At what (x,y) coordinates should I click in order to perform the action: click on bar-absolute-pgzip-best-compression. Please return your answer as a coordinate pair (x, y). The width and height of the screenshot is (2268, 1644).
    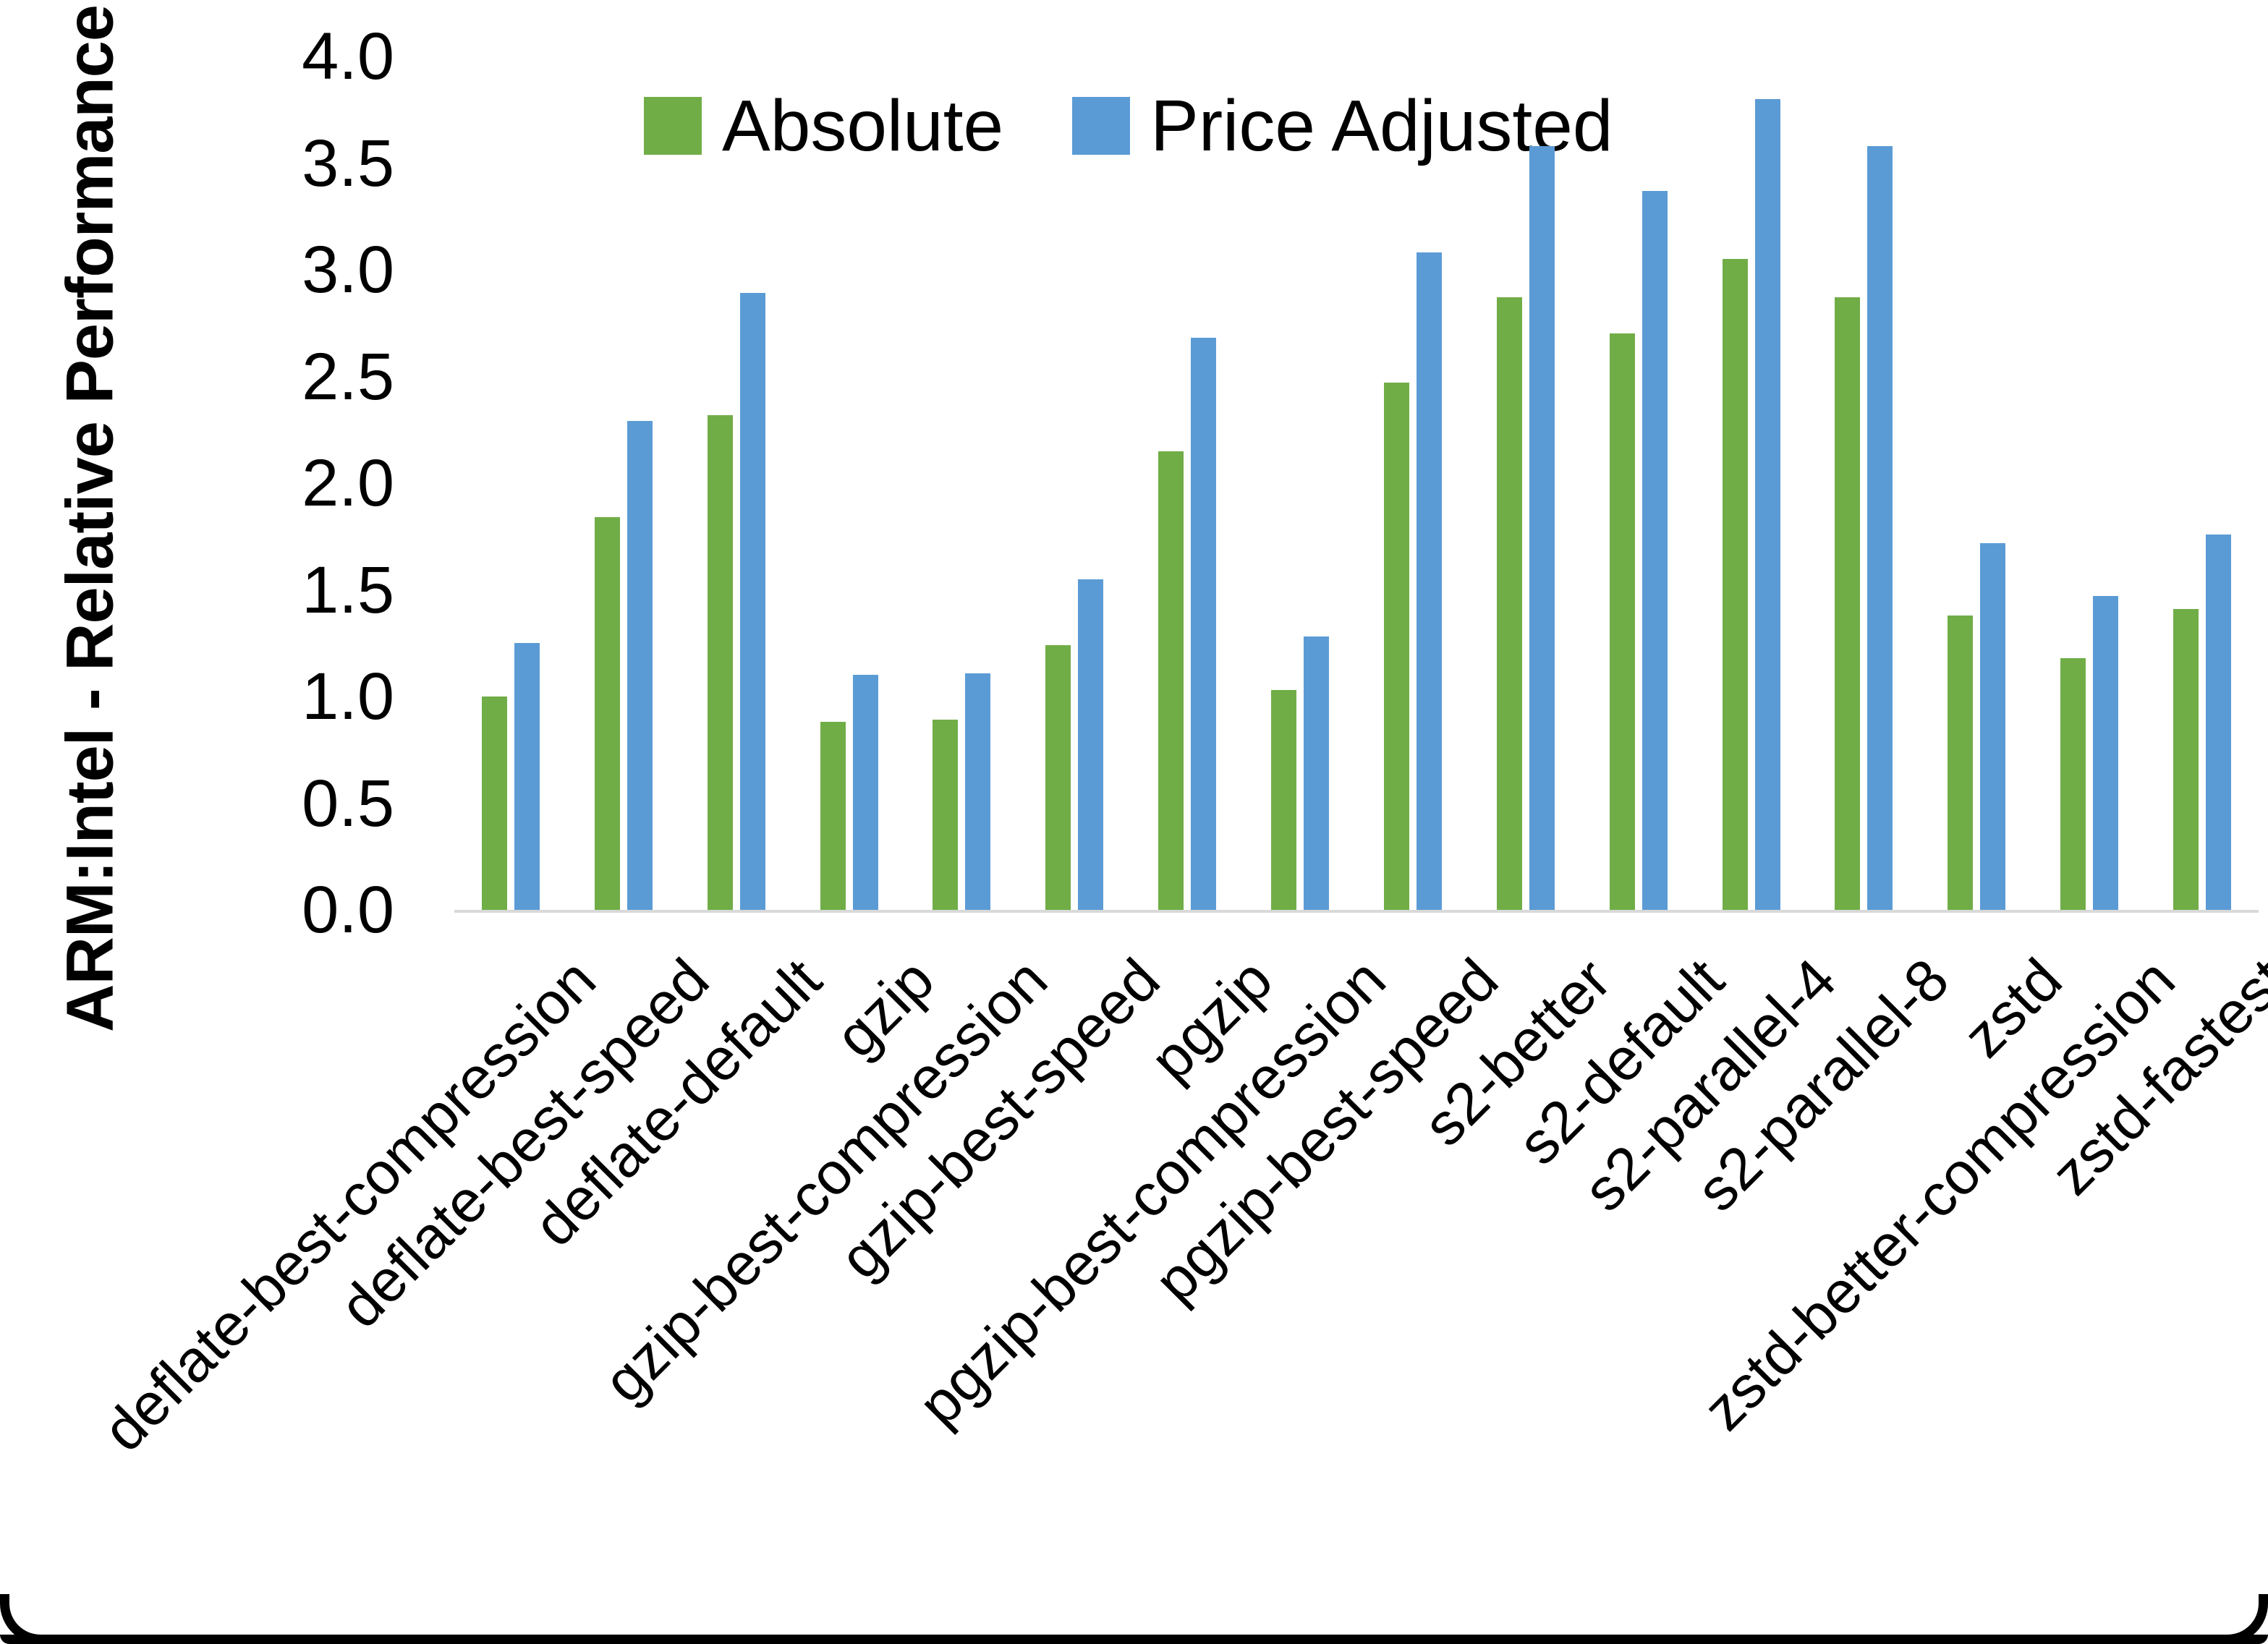
    Looking at the image, I should click on (1283, 800).